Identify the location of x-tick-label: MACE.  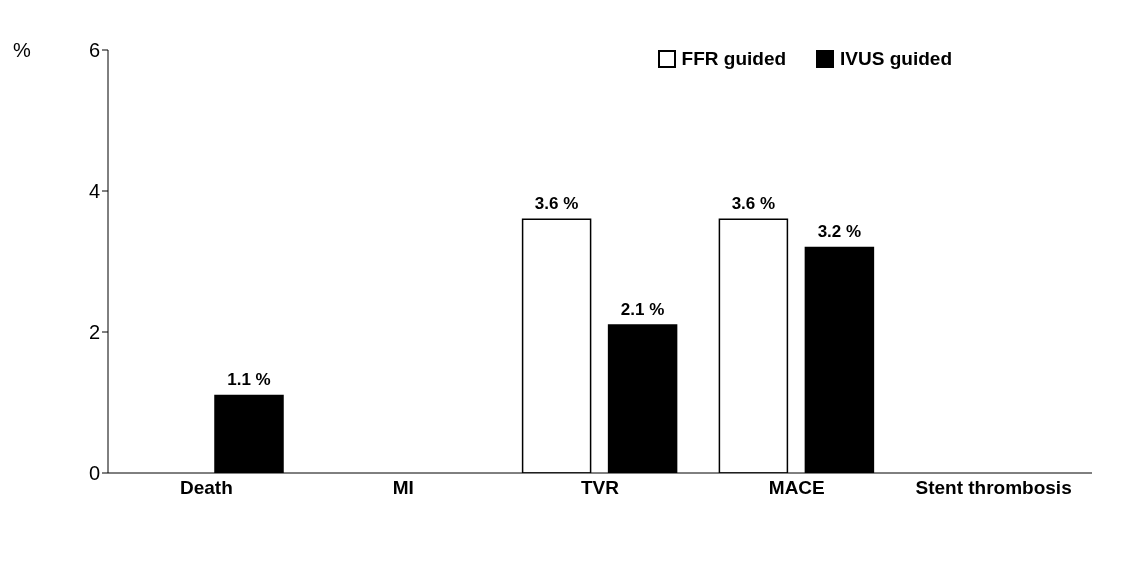
(796, 488).